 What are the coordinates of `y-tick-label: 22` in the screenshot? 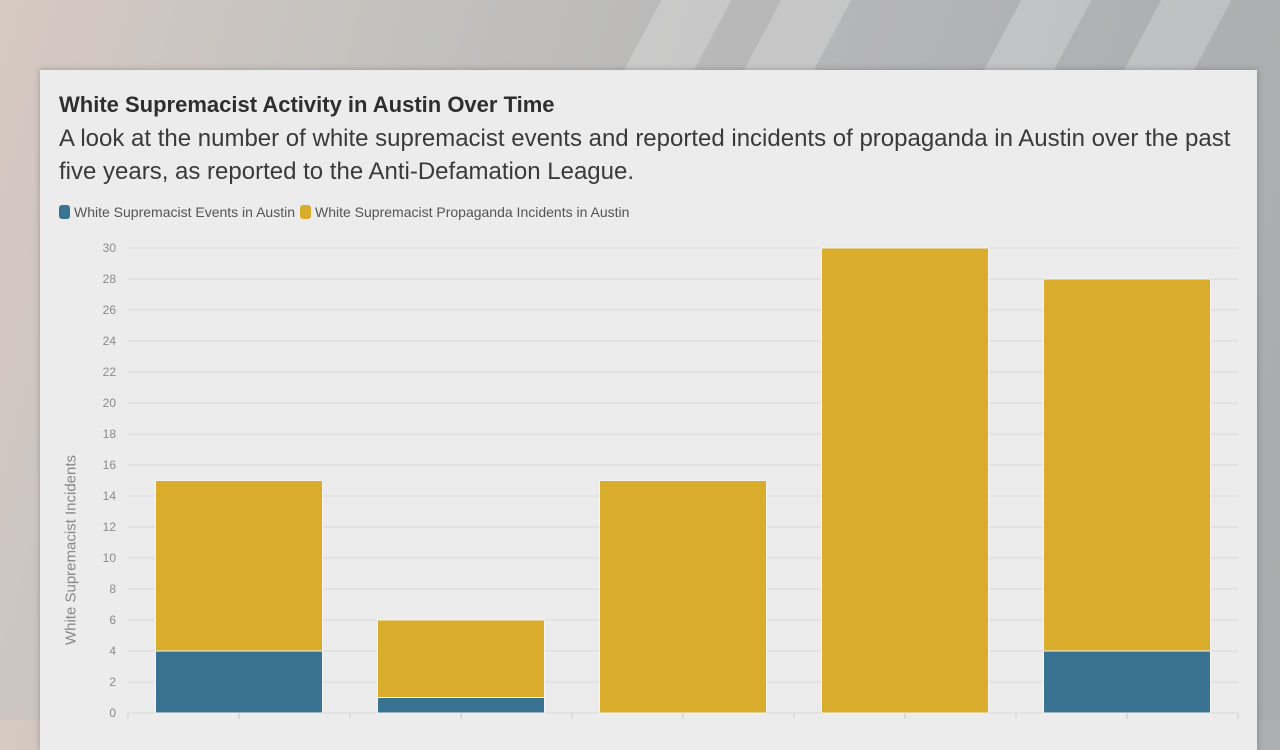 It's located at (110, 372).